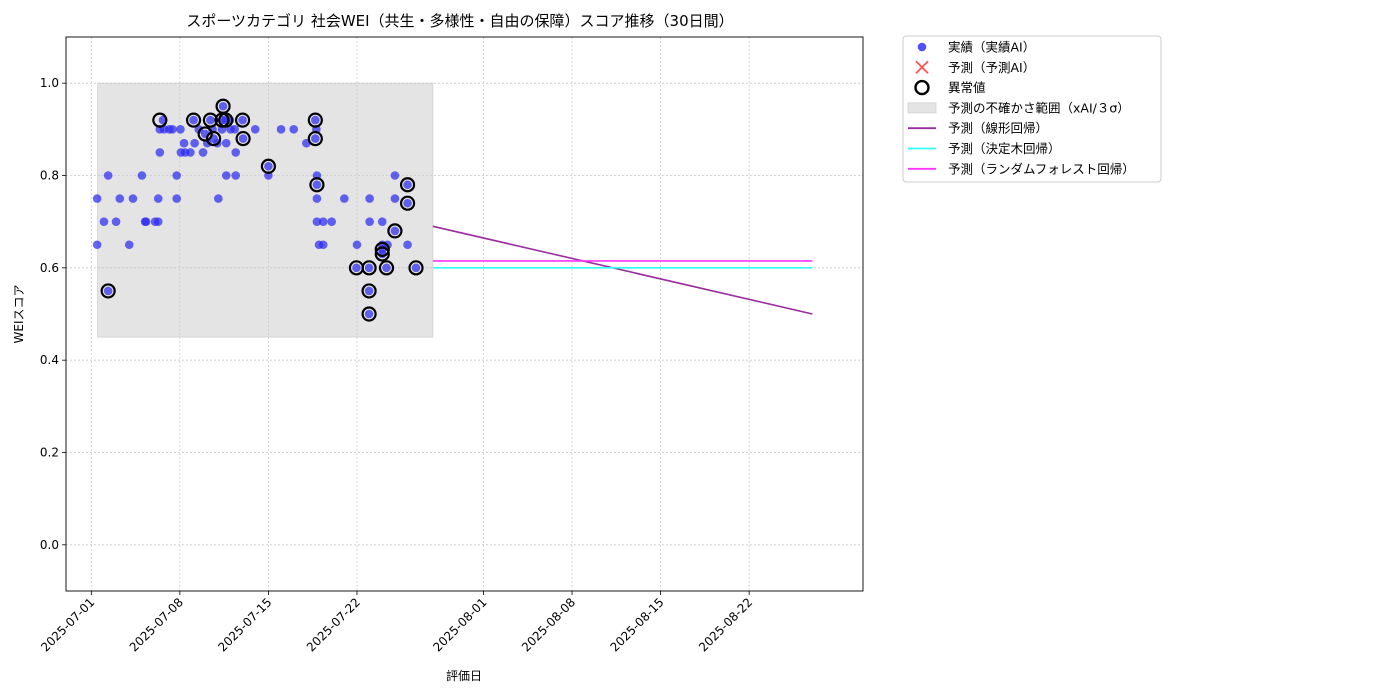 This screenshot has height=700, width=1400. Describe the element at coordinates (156, 624) in the screenshot. I see `x-tick-label: 2025-07-08` at that location.